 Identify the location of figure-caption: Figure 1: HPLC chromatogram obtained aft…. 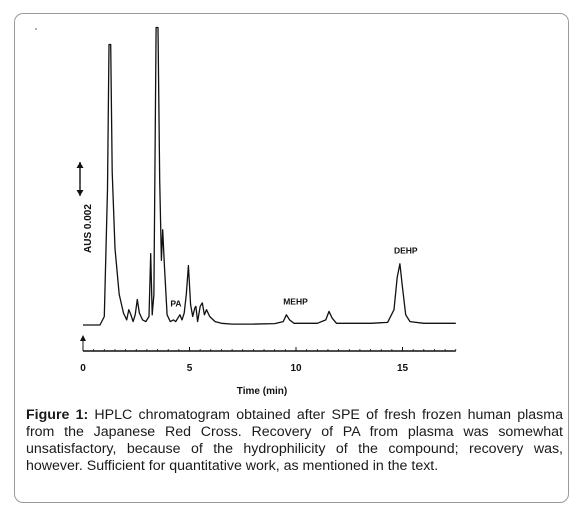
(294, 441).